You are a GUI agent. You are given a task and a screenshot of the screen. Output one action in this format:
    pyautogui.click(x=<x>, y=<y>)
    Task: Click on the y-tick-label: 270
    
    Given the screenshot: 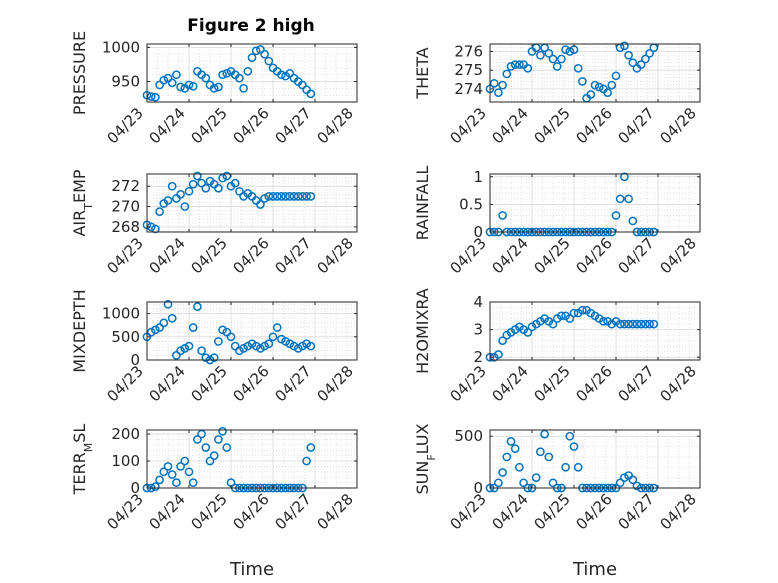 What is the action you would take?
    pyautogui.click(x=125, y=207)
    